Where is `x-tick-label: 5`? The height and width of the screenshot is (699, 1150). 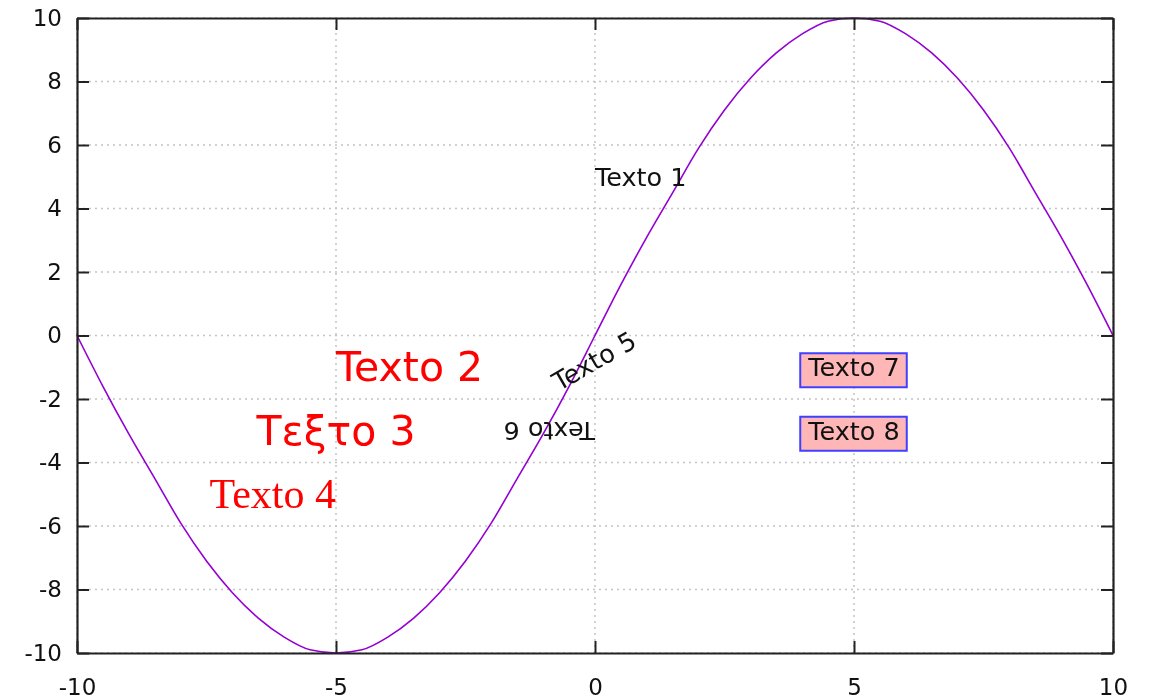 x-tick-label: 5 is located at coordinates (854, 686).